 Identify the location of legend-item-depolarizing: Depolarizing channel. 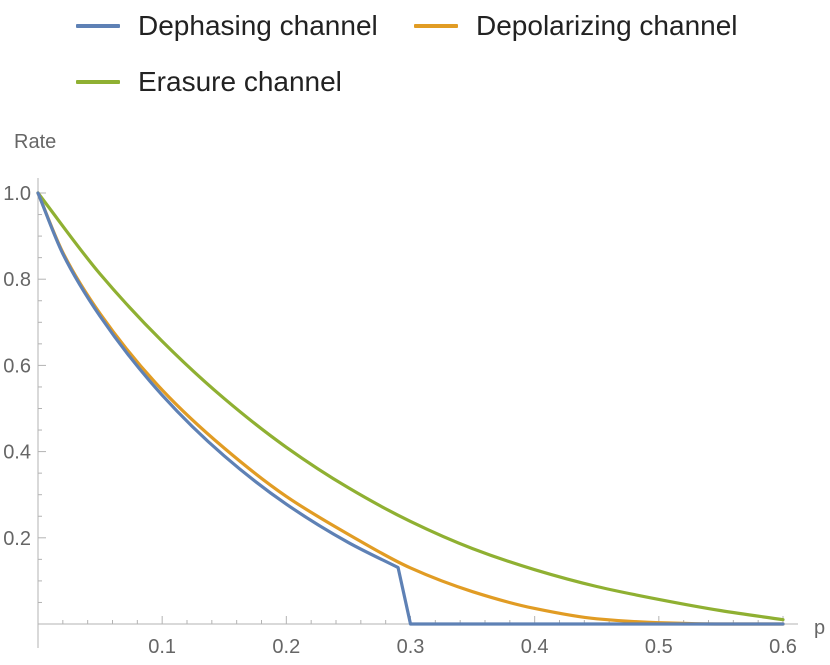
(576, 26).